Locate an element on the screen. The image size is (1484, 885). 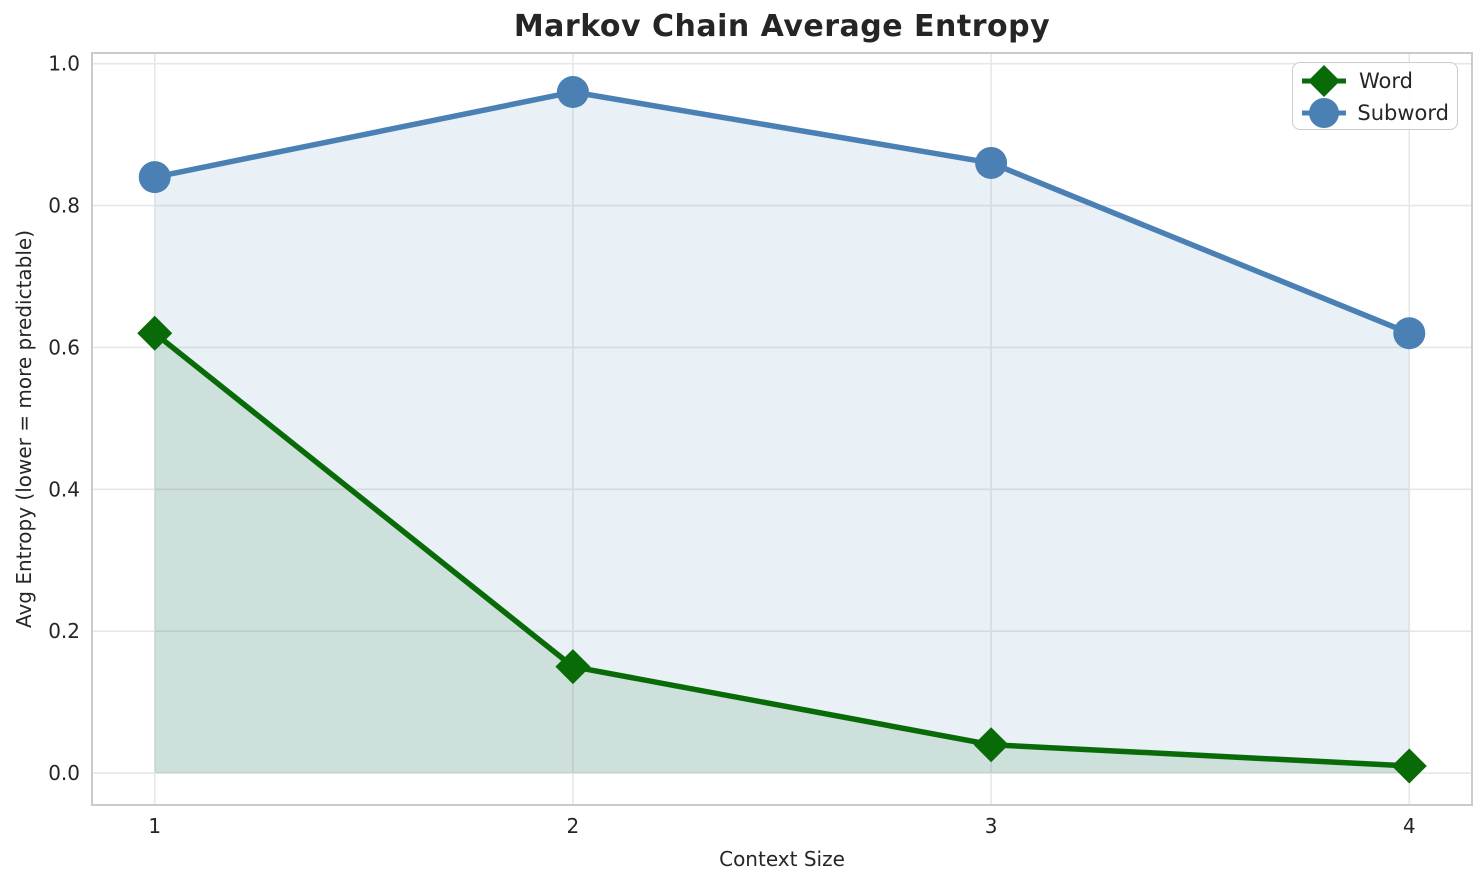
legend: Word Subword is located at coordinates (1375, 96).